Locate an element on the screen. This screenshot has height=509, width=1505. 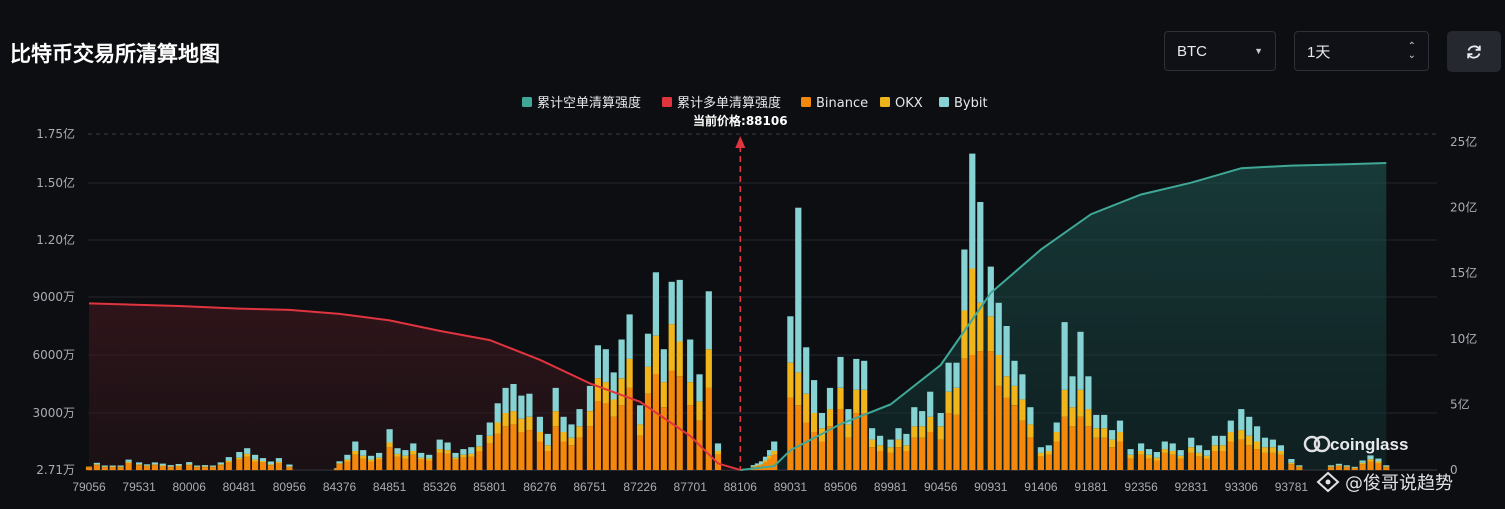
legend-item: 累计多单清算强度 is located at coordinates (721, 103).